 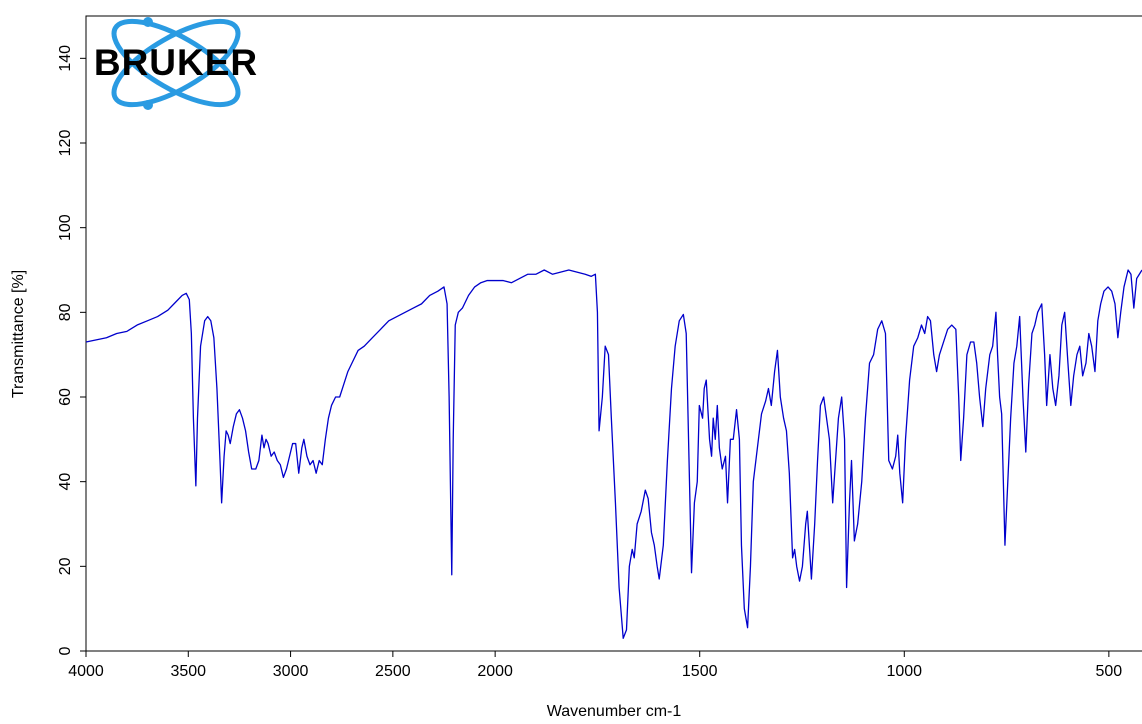 I want to click on y-tick-label: 0, so click(x=65, y=650).